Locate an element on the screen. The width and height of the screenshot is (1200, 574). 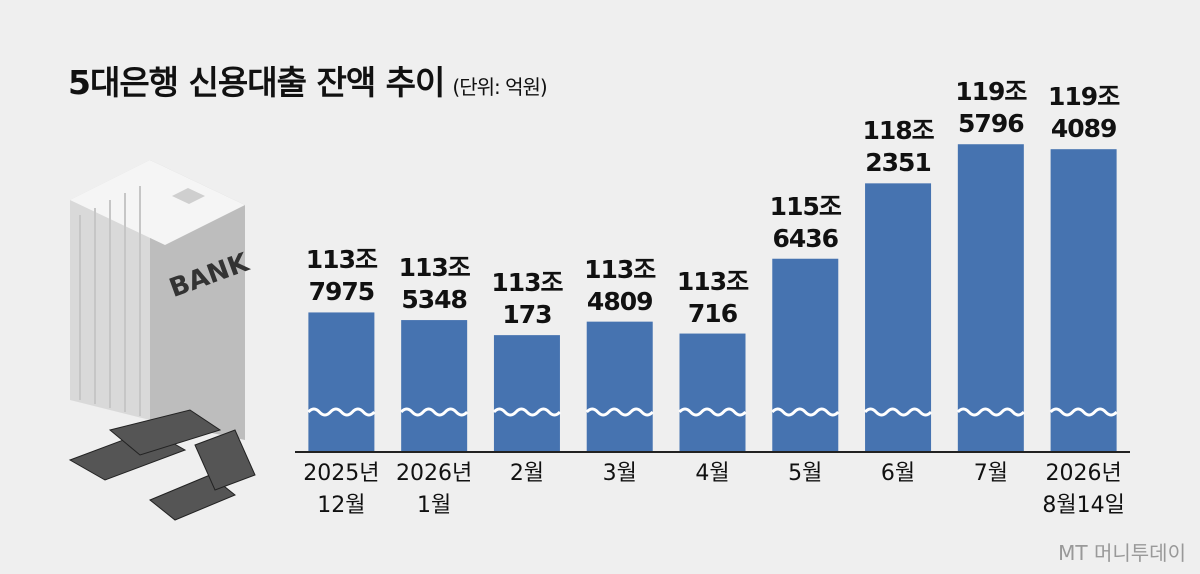
x-tick-label: 2026년 8월14일 is located at coordinates (1083, 489).